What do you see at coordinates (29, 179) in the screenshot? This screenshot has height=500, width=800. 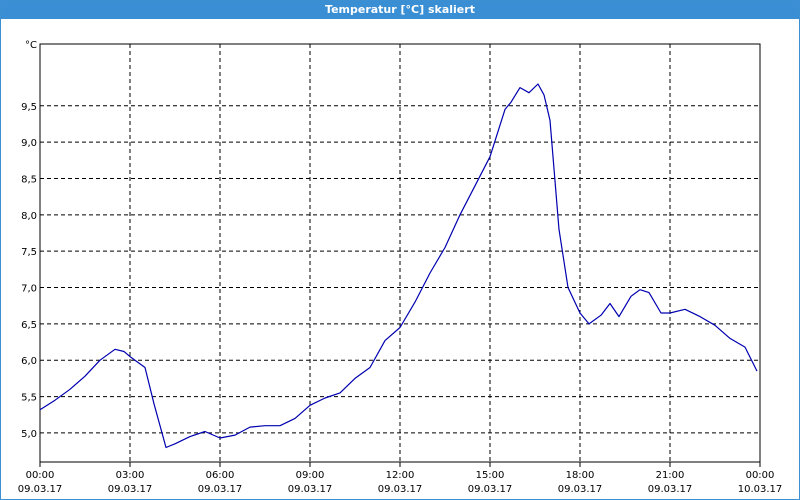 I see `y-tick-label: 8,5` at bounding box center [29, 179].